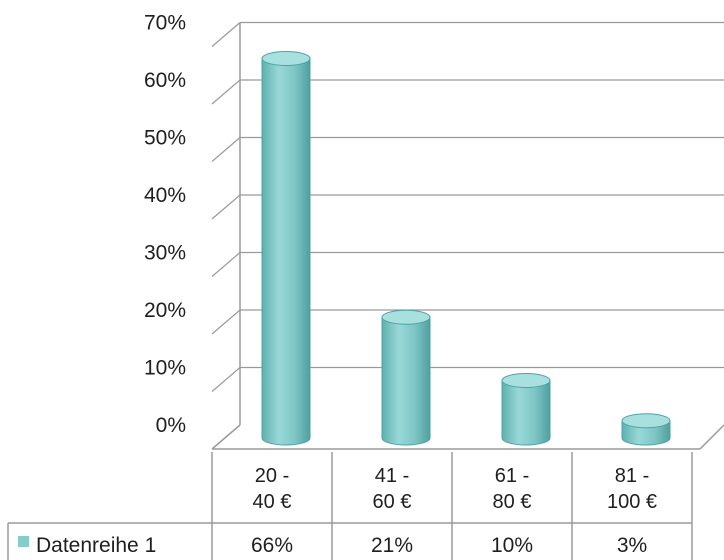 The image size is (724, 560). I want to click on y-tick-label: 70%, so click(165, 23).